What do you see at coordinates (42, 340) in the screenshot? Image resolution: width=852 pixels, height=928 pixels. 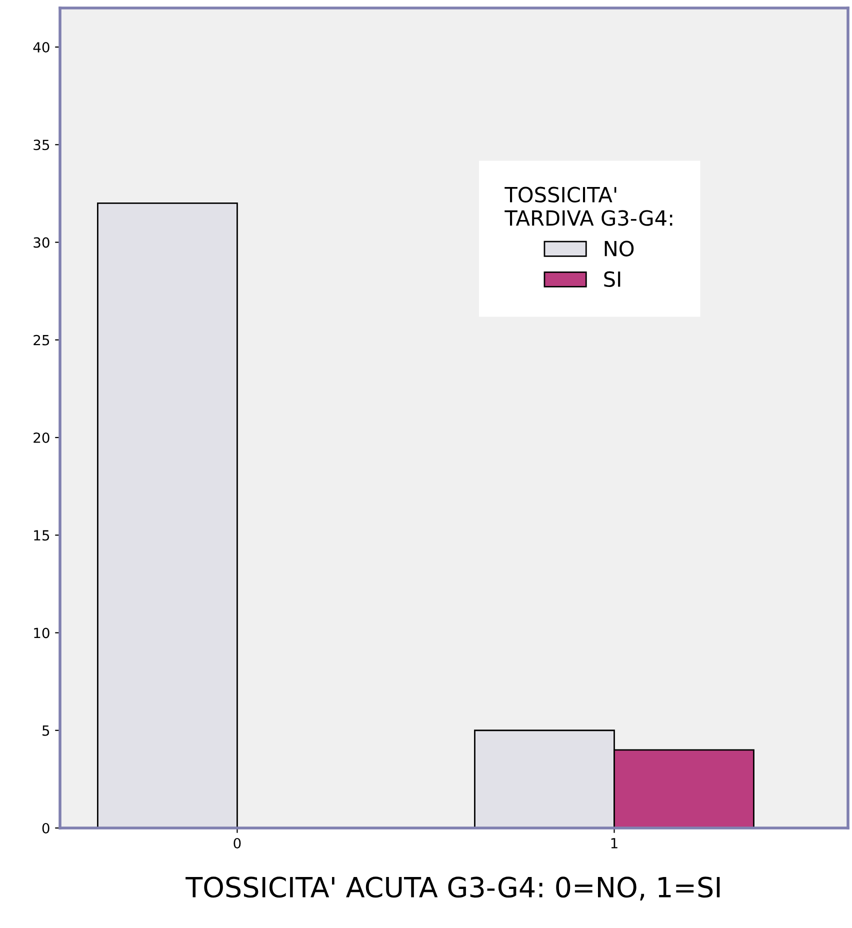 I see `y-tick-label: 25` at bounding box center [42, 340].